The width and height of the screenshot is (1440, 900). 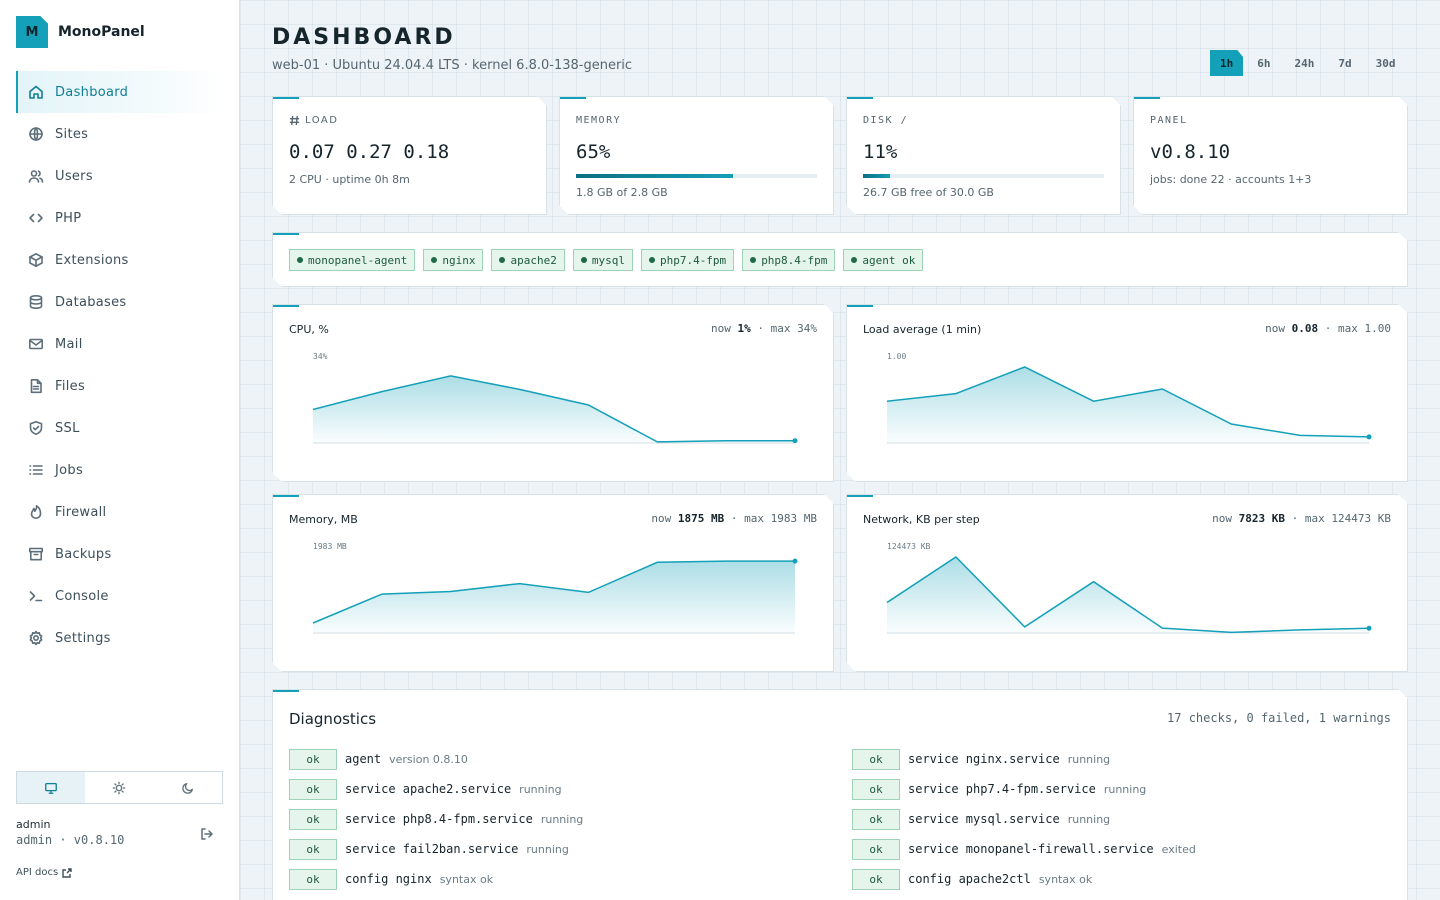 I want to click on check-name: config nginx, so click(x=388, y=879).